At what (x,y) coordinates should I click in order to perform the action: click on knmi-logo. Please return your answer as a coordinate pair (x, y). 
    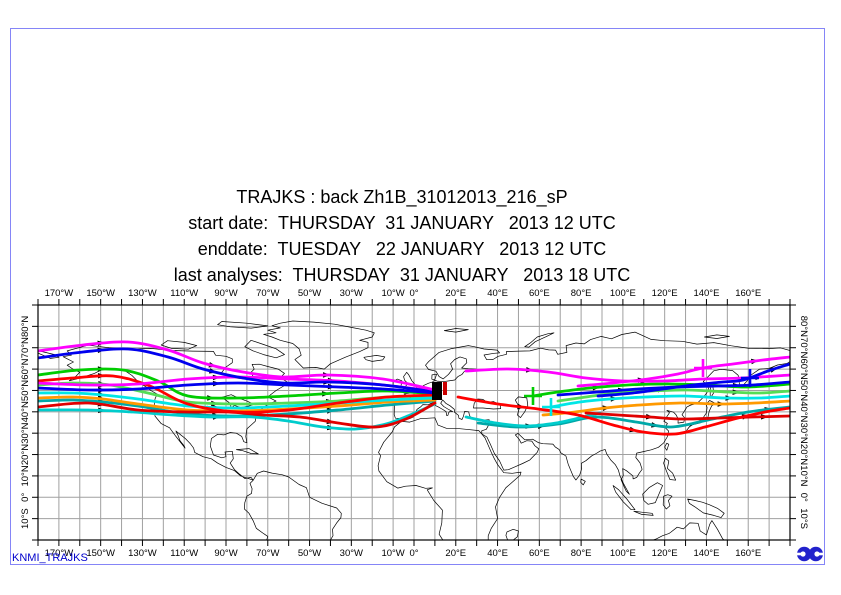
    Looking at the image, I should click on (810, 554).